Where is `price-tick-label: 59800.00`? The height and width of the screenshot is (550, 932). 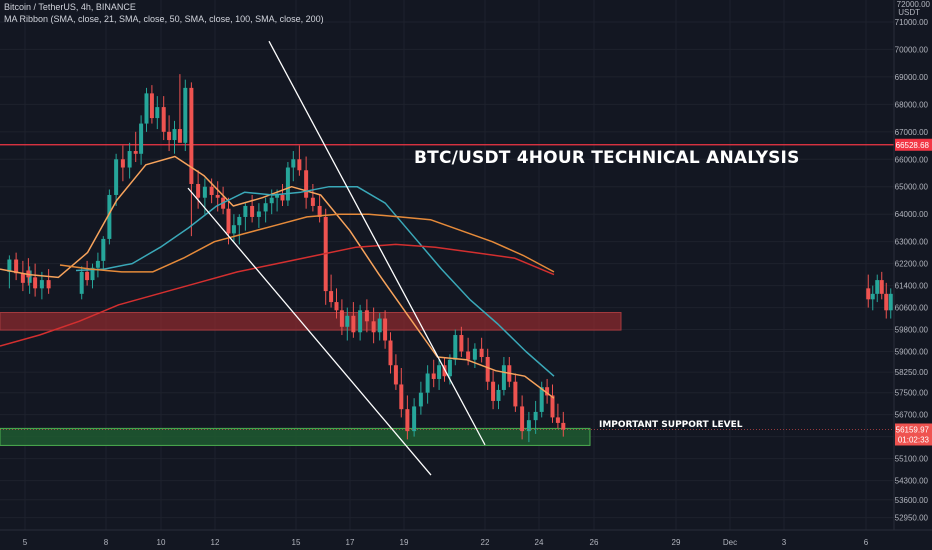
price-tick-label: 59800.00 is located at coordinates (912, 330).